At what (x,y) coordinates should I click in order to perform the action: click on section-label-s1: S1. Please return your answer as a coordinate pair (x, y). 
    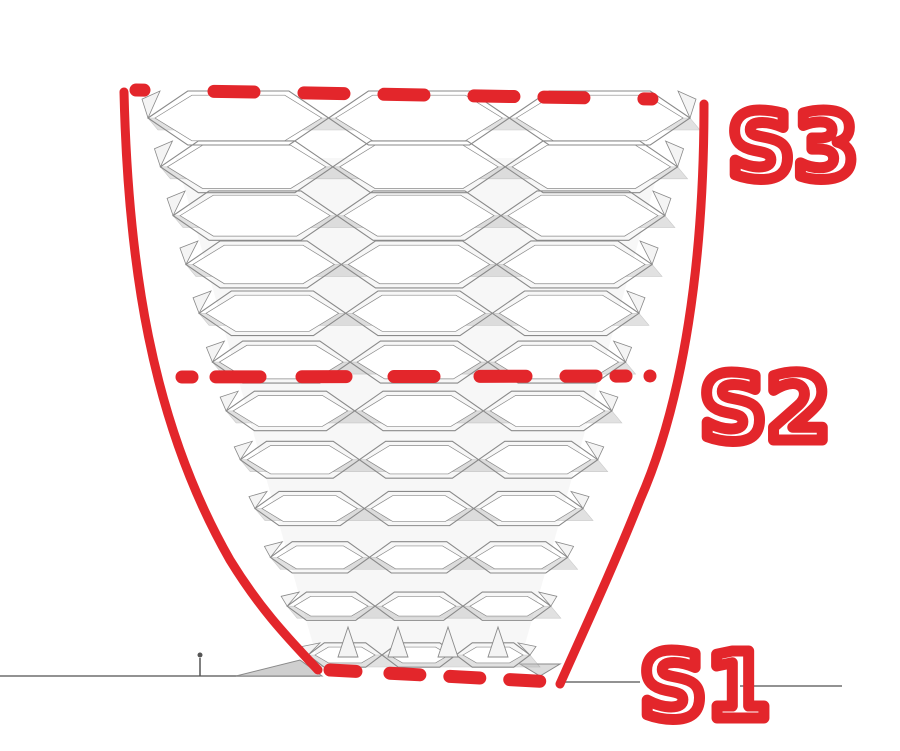
    Looking at the image, I should click on (705, 686).